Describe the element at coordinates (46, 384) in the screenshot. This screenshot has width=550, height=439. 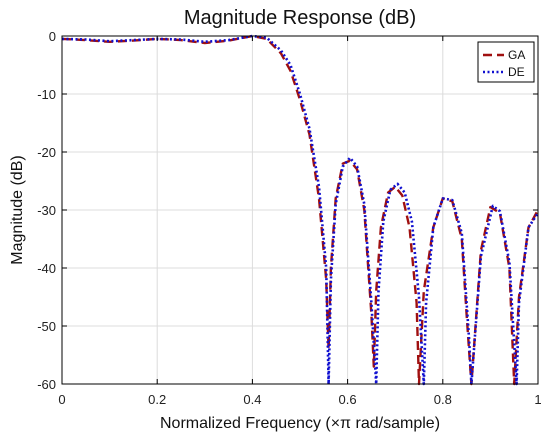
I see `y-tick-label: -60` at that location.